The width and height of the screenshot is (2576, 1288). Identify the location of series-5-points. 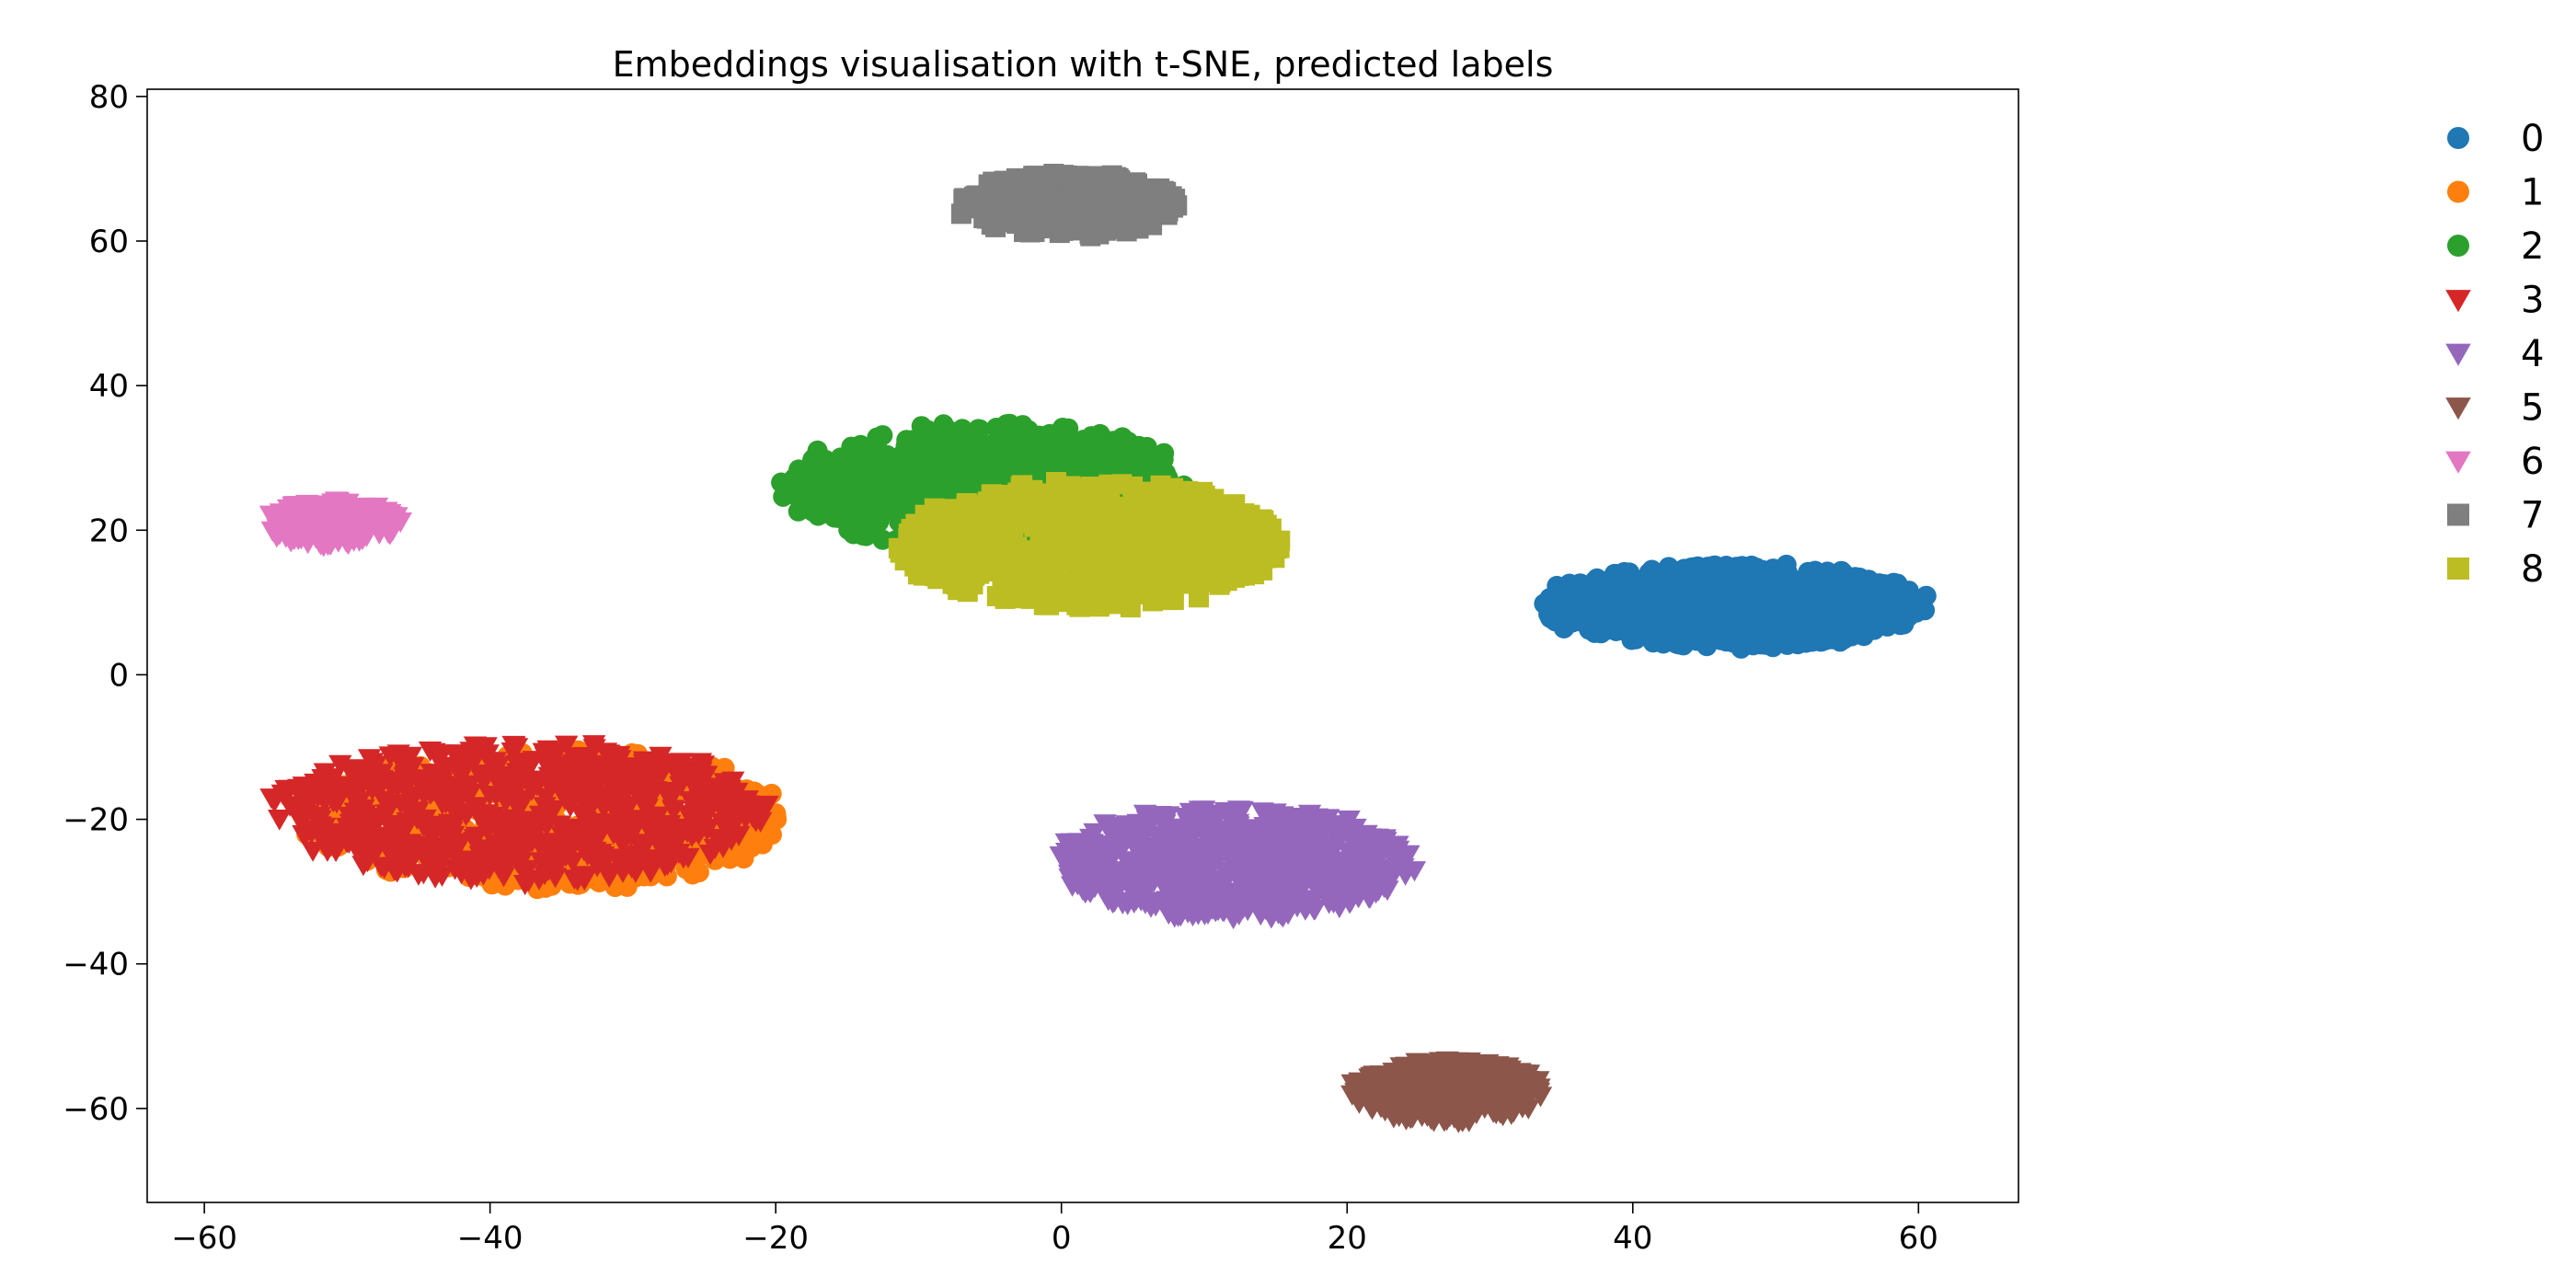
(1446, 1092).